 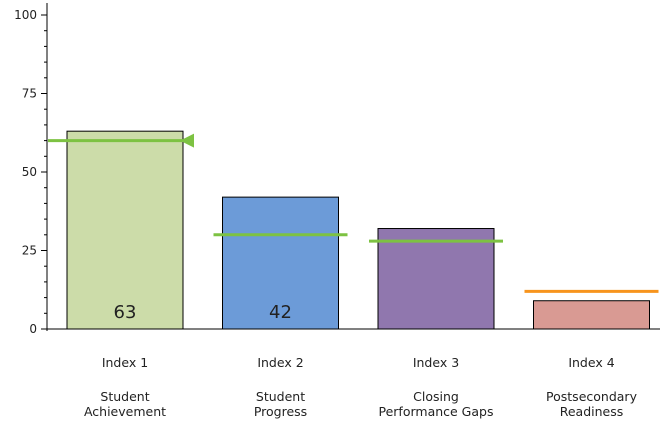 What do you see at coordinates (29, 172) in the screenshot?
I see `y-tick-label: 50` at bounding box center [29, 172].